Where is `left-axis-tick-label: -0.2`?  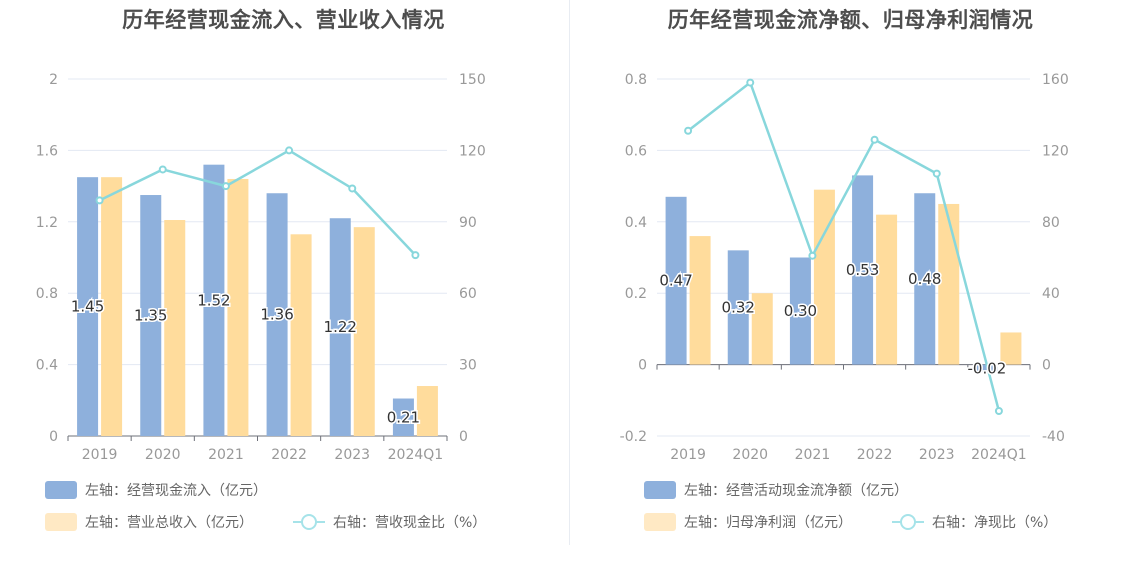 left-axis-tick-label: -0.2 is located at coordinates (633, 437).